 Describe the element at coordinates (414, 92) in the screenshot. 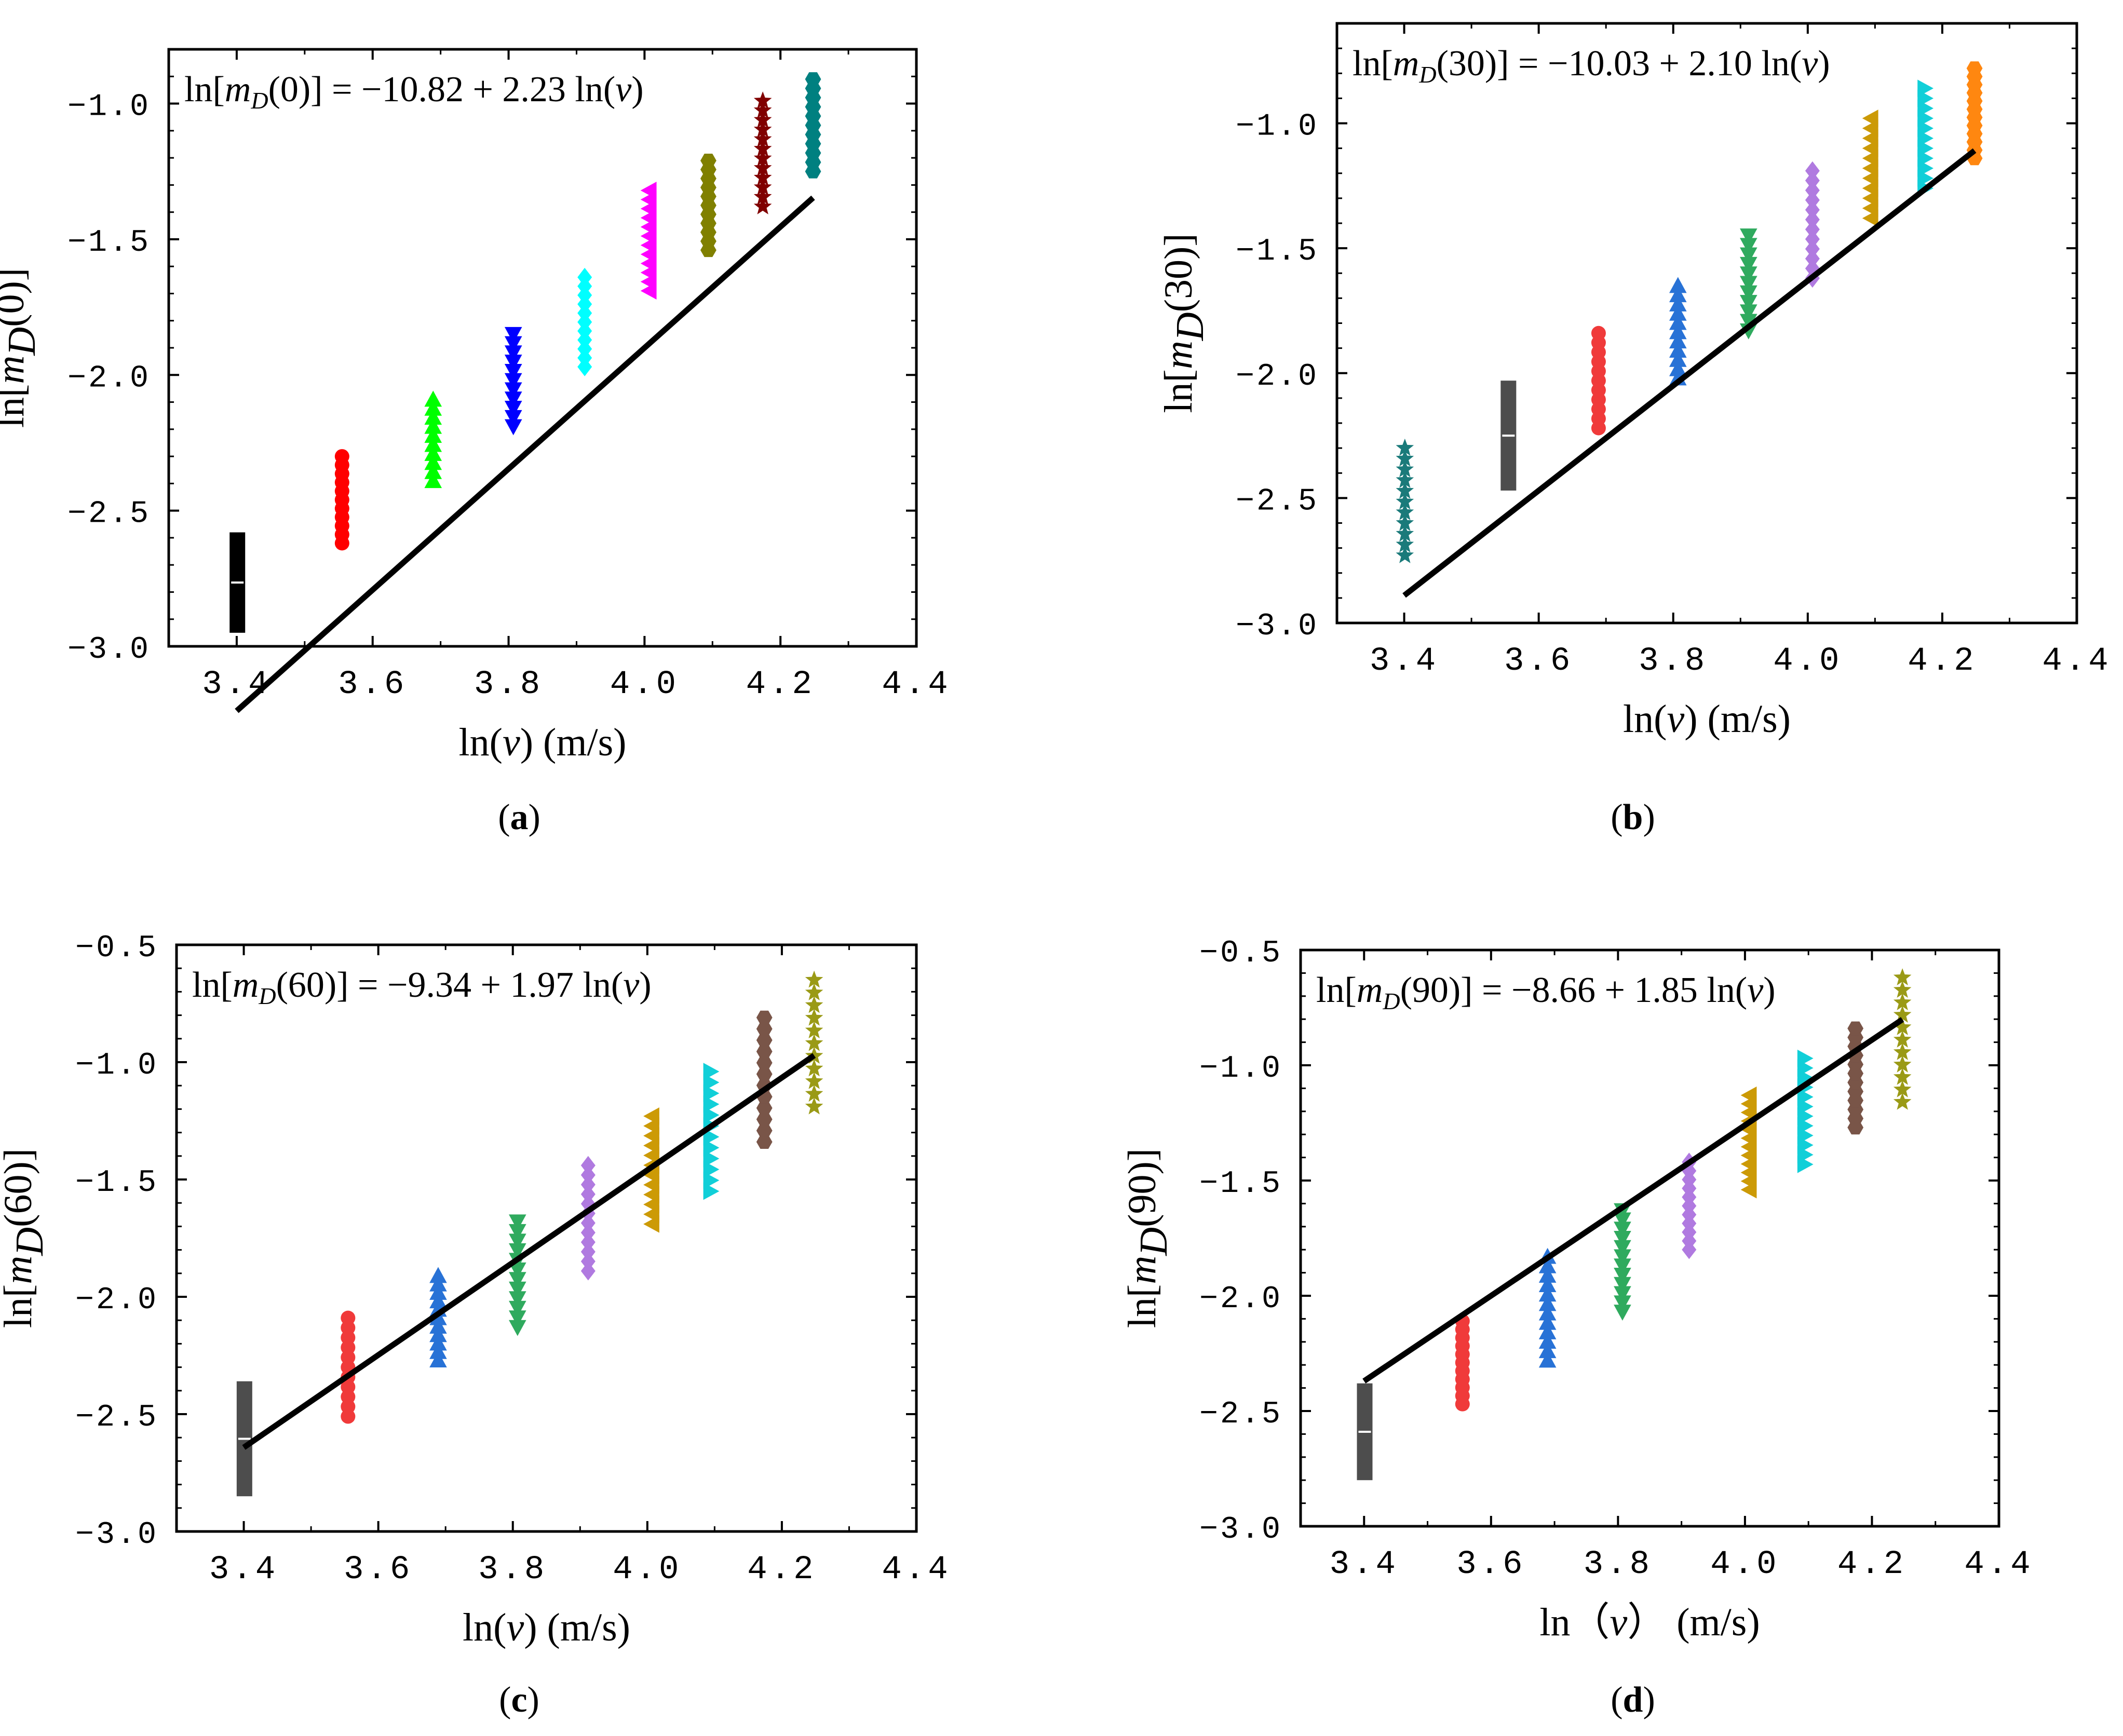

I see `fit-equation: ln[mD(0)] = −10.82 + 2.23 ln(v)` at that location.